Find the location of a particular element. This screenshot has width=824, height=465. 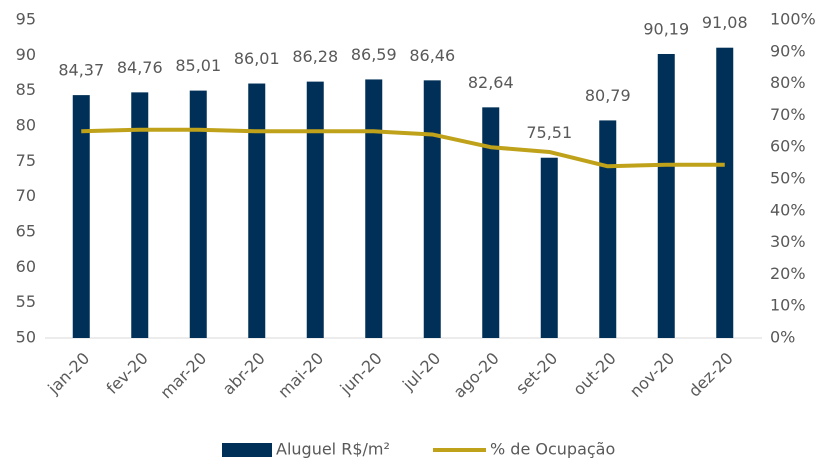

y2-tick-label: 30% is located at coordinates (788, 241).